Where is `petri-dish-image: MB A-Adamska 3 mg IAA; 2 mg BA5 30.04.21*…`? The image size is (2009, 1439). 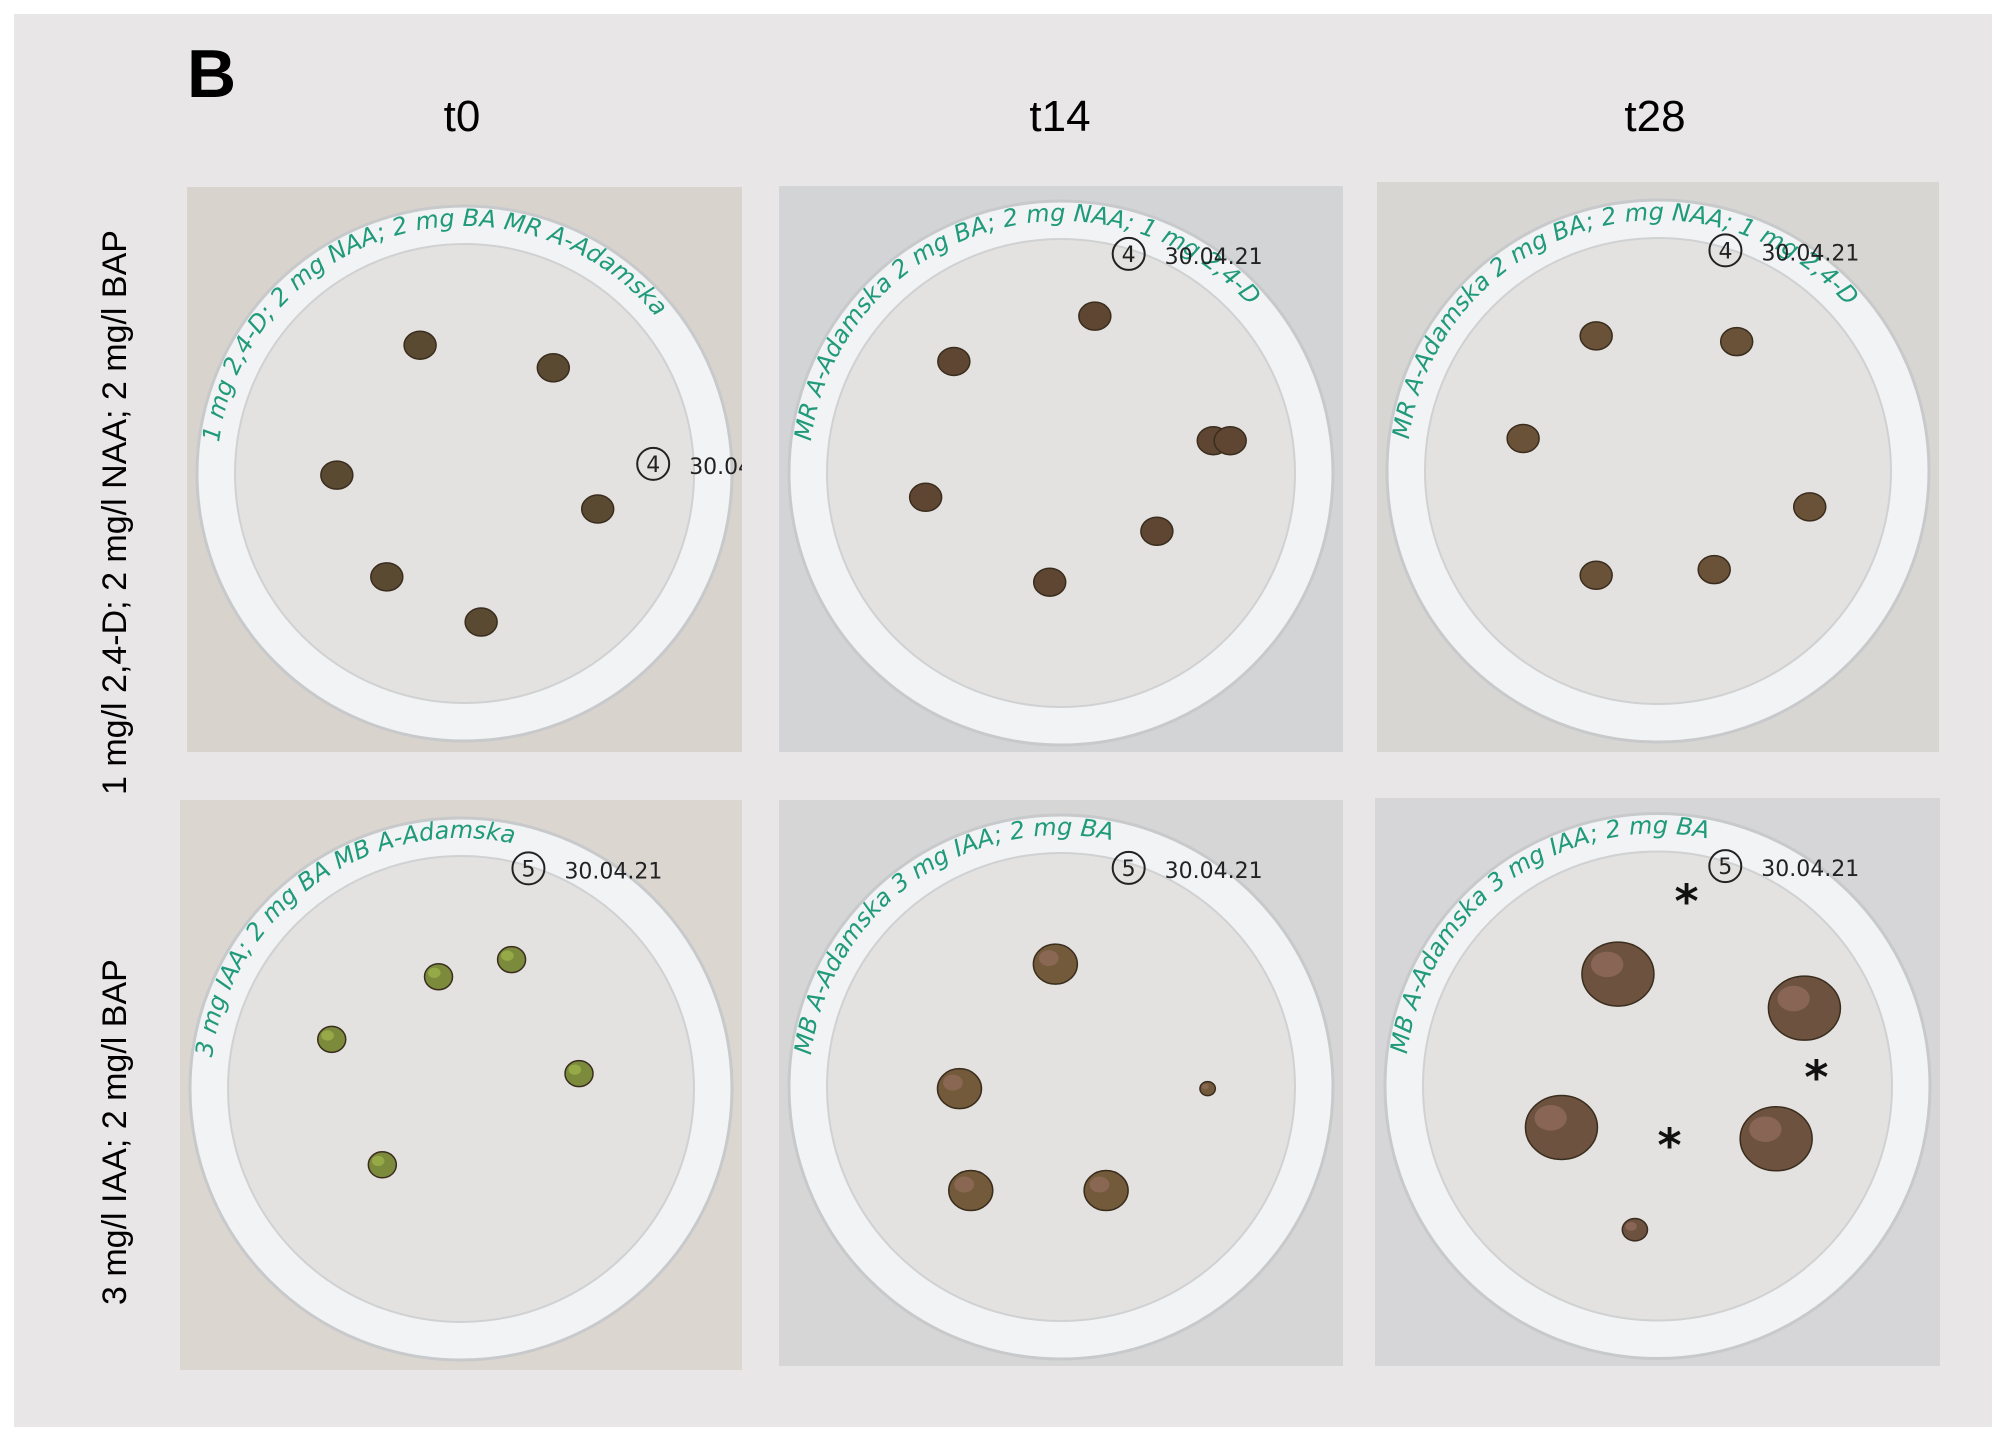
petri-dish-image: MB A-Adamska 3 mg IAA; 2 mg BA5 30.04.21*… is located at coordinates (1657, 1082).